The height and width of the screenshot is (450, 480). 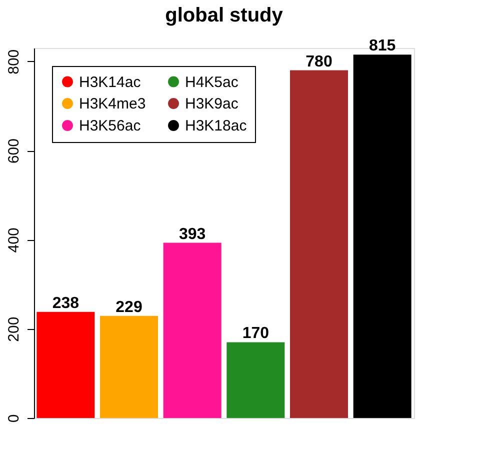 What do you see at coordinates (216, 126) in the screenshot?
I see `legend-label: H3K18ac` at bounding box center [216, 126].